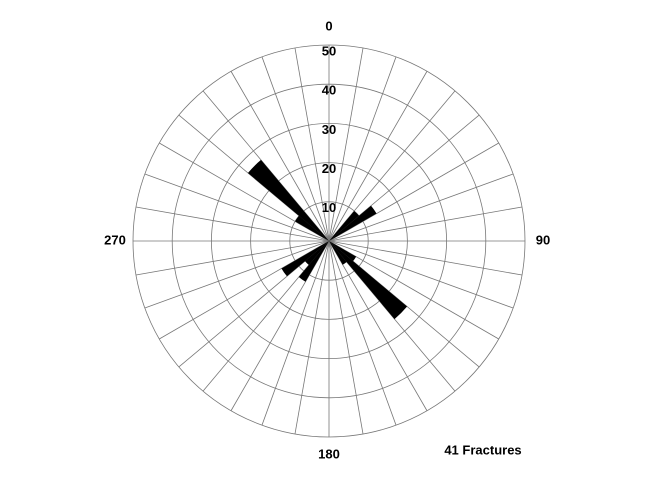 The width and height of the screenshot is (648, 491). Describe the element at coordinates (543, 239) in the screenshot. I see `theta-tick-label: 90` at that location.